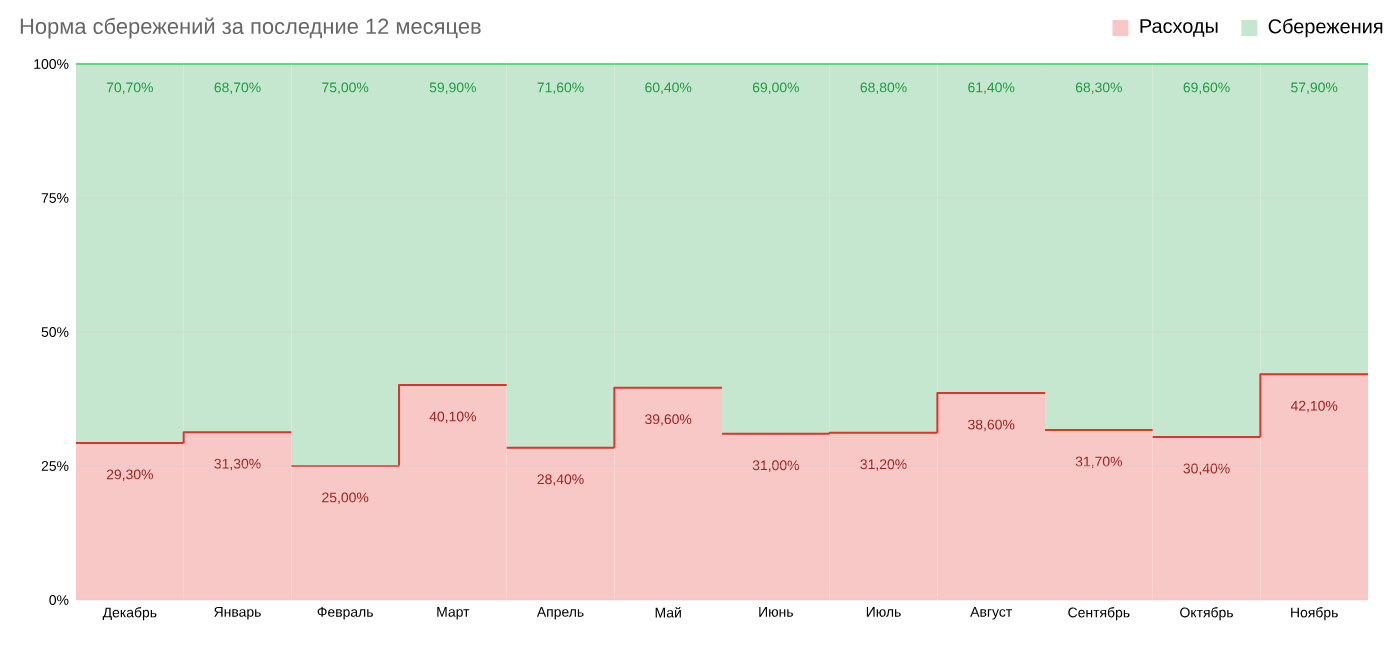 Image resolution: width=1400 pixels, height=656 pixels. Describe the element at coordinates (1179, 28) in the screenshot. I see `legend-label: Расходы` at that location.